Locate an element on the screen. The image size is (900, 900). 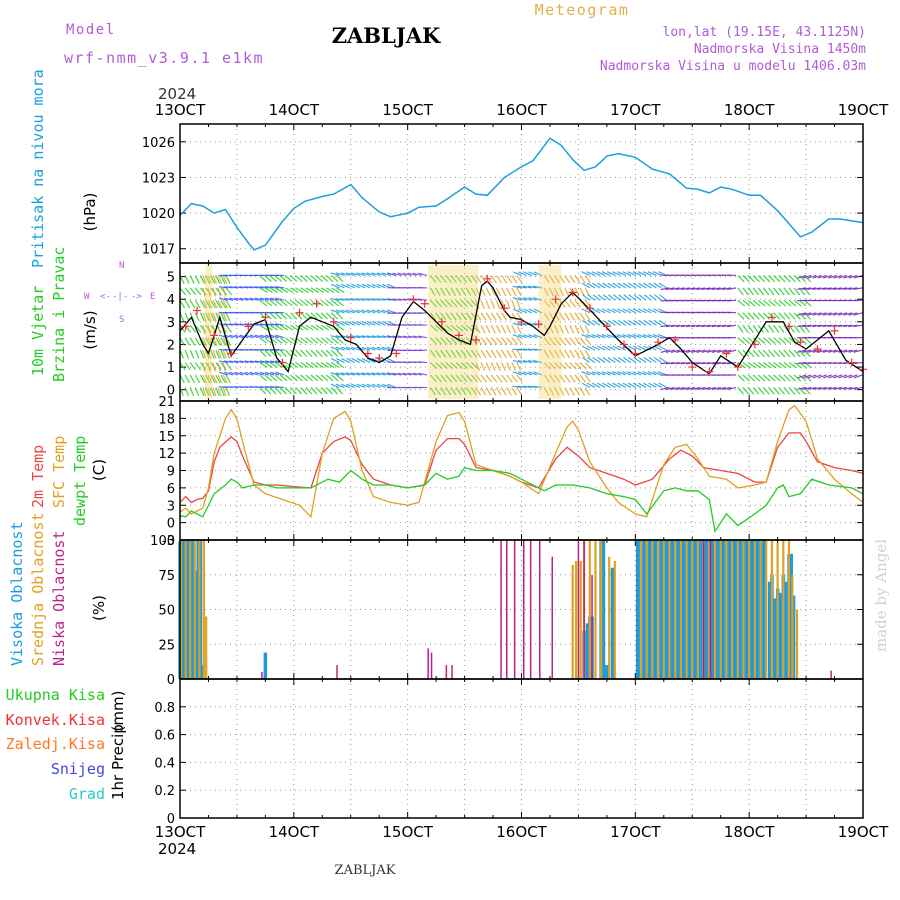
wind-gust-point is located at coordinates (726, 353).